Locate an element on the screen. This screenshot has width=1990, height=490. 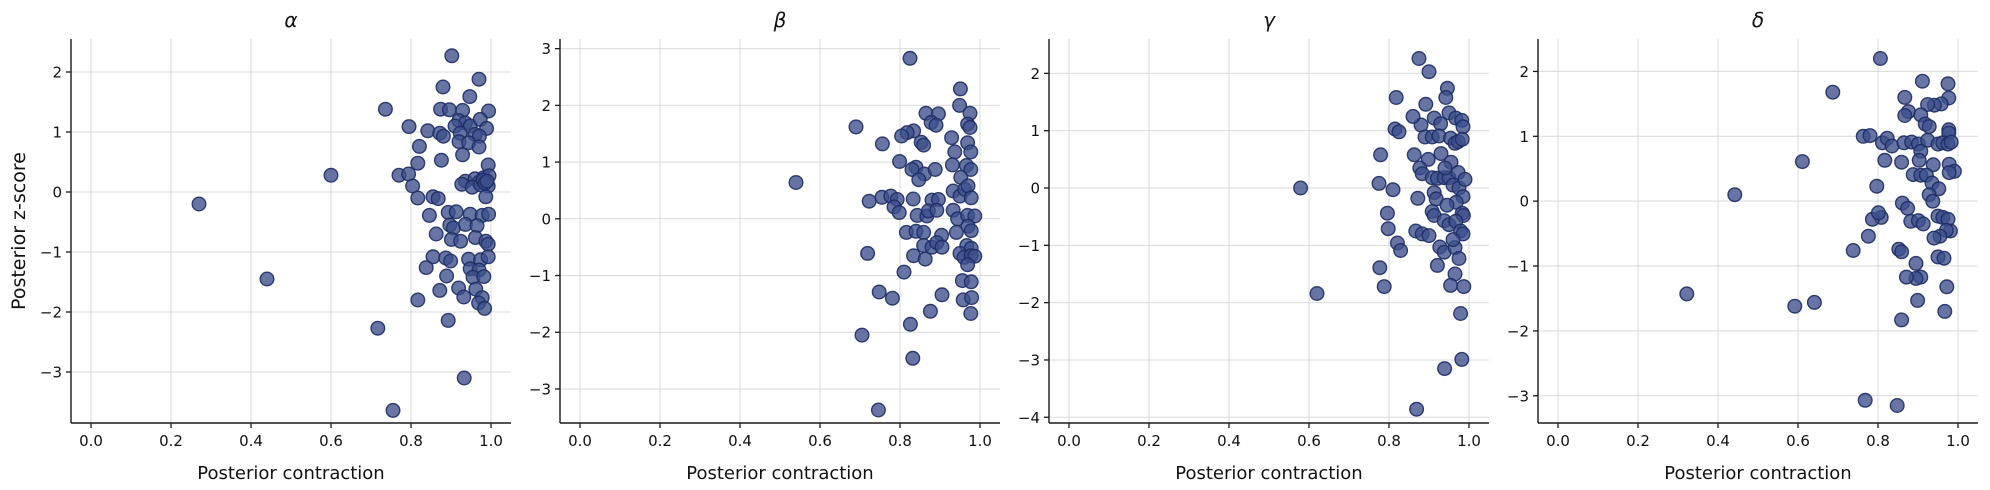
y-tick-label: −4 is located at coordinates (1029, 418).